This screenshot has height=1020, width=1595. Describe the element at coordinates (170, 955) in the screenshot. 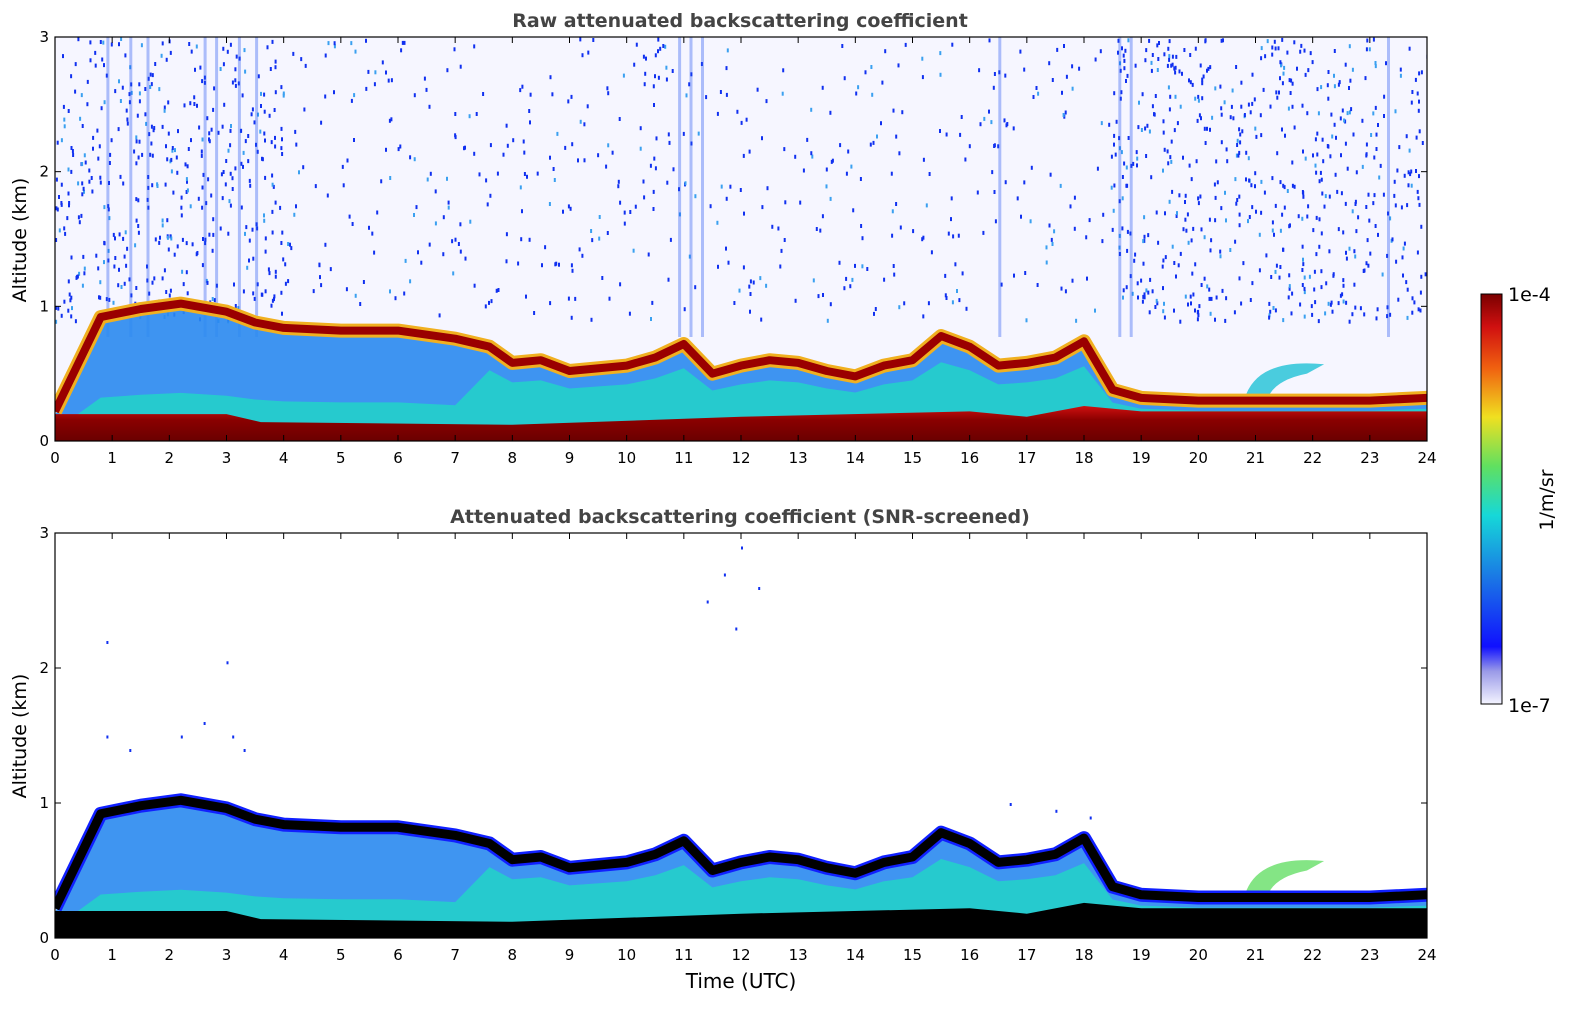

I see `x-tick-label: 2` at that location.